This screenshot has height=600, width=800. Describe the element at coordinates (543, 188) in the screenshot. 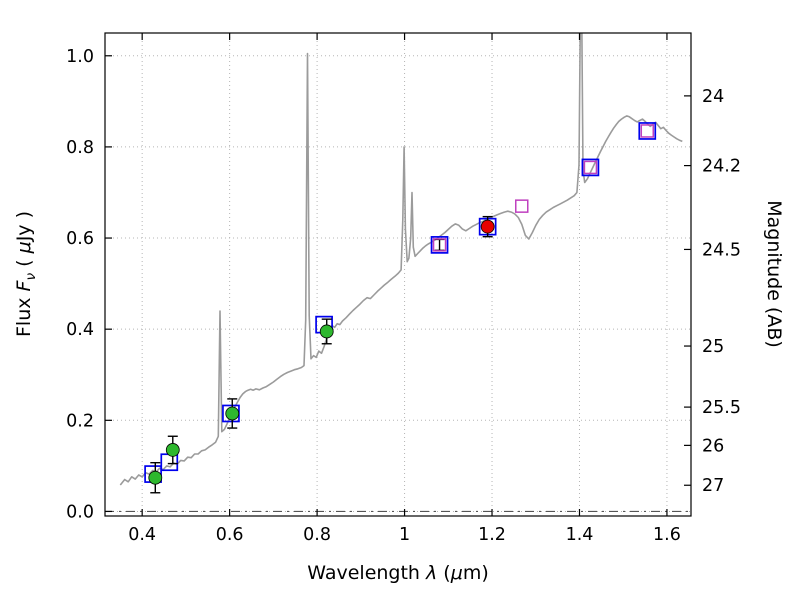

I see `series-ir-photometry` at that location.